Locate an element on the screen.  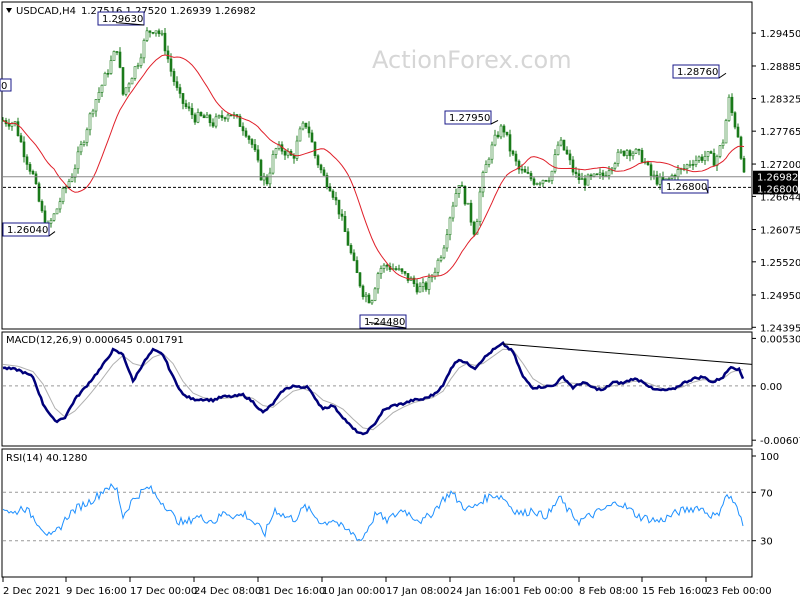
dropdown-triangle-icon is located at coordinates (9, 10).